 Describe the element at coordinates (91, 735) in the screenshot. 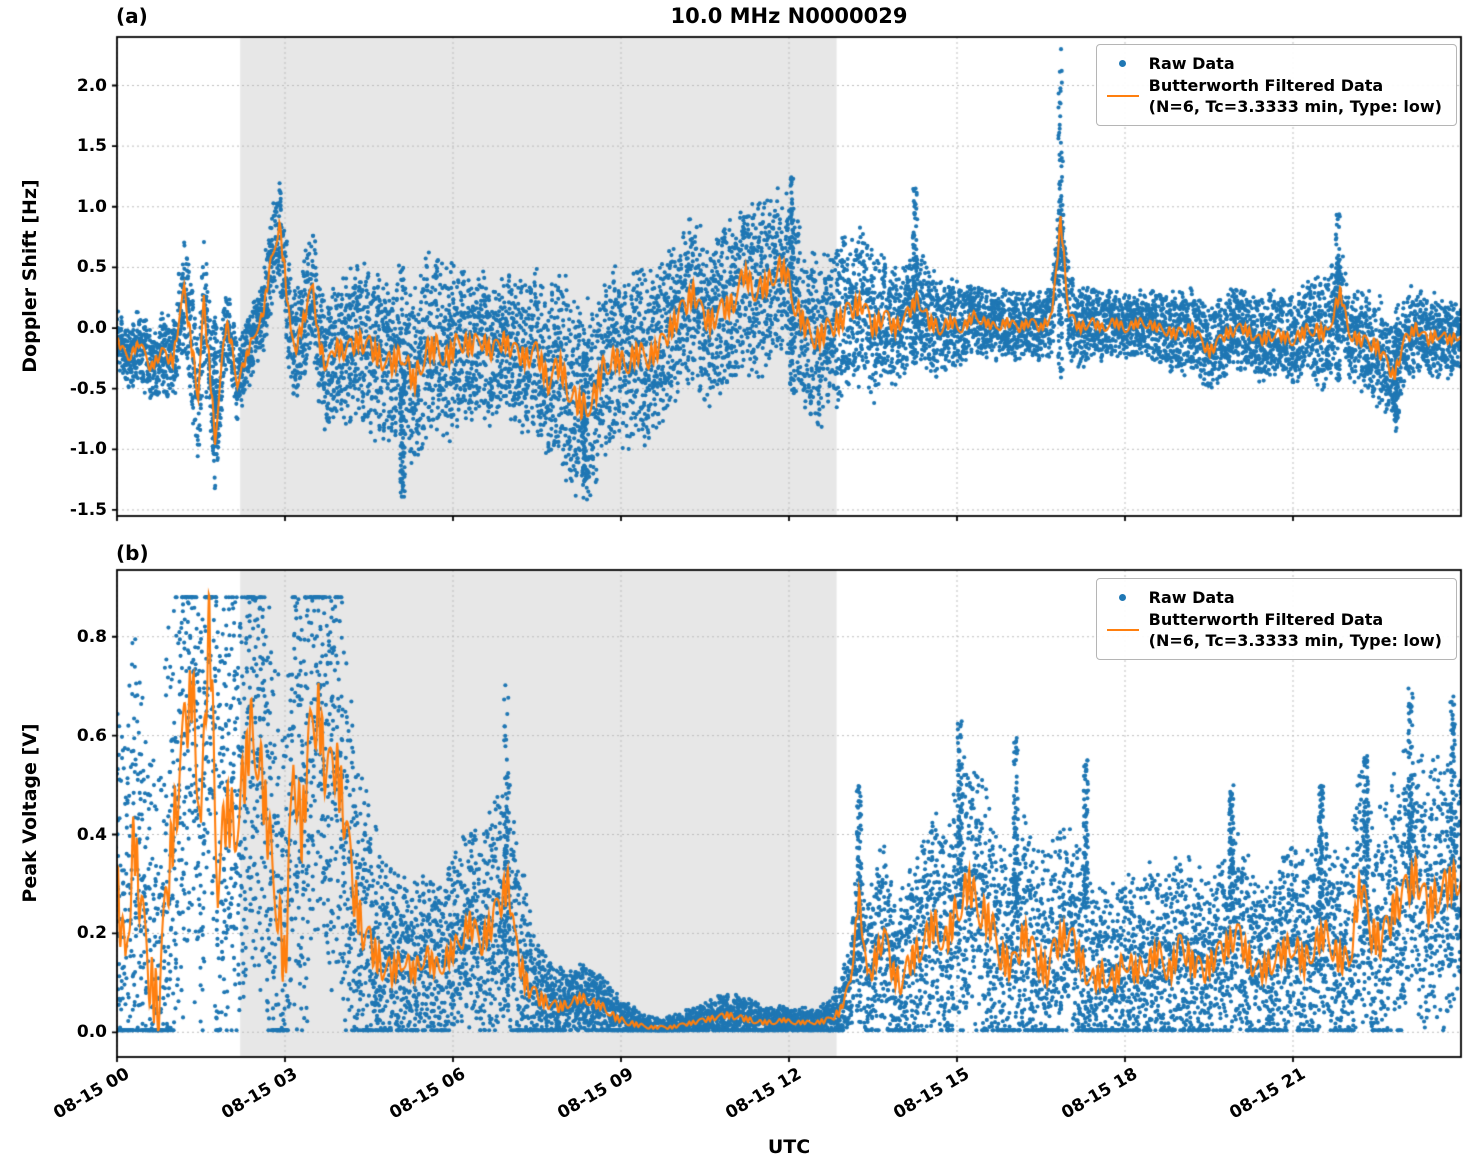

I see `y-tick-label: 0.6` at that location.